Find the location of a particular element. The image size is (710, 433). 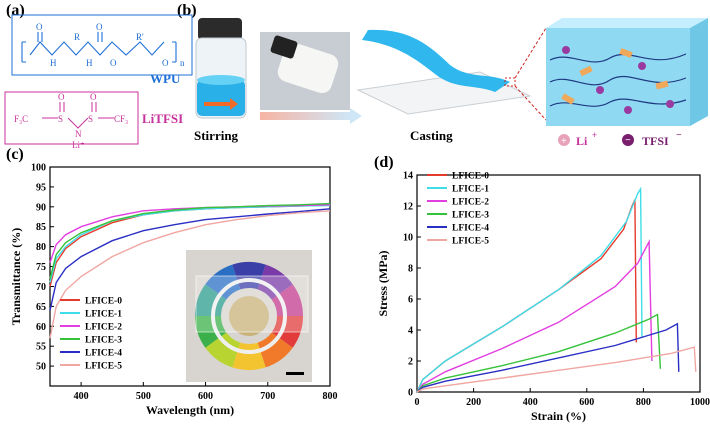

casting-label: Casting is located at coordinates (431, 135).